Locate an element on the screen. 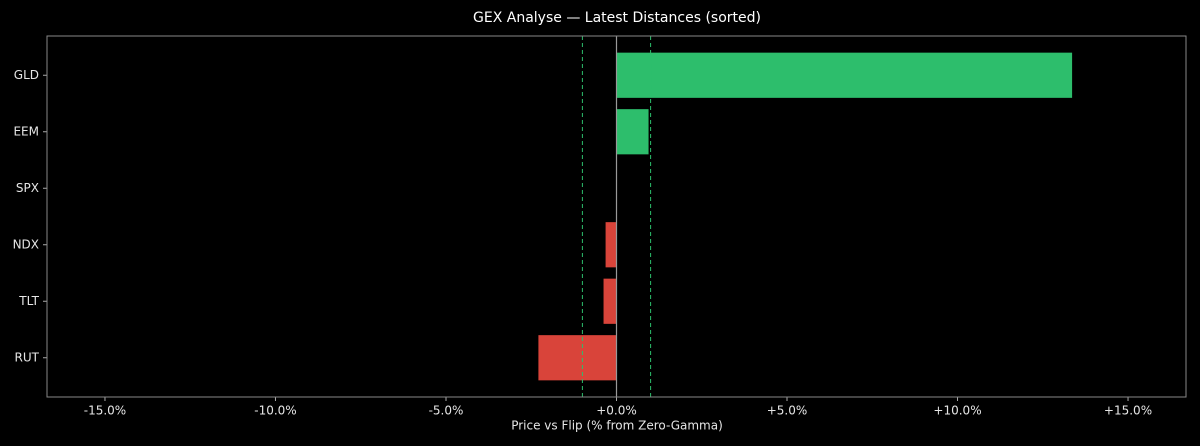  x-tick-label: +5.0% is located at coordinates (787, 411).